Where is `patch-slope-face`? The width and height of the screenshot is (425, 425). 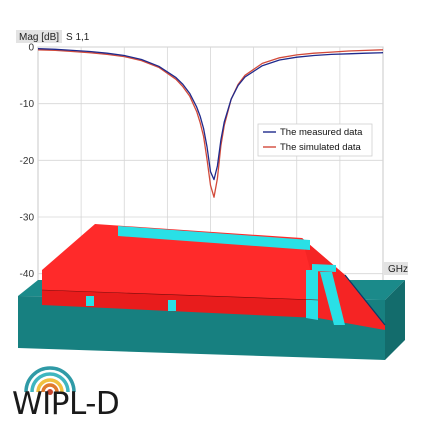 patch-slope-face is located at coordinates (343, 284).